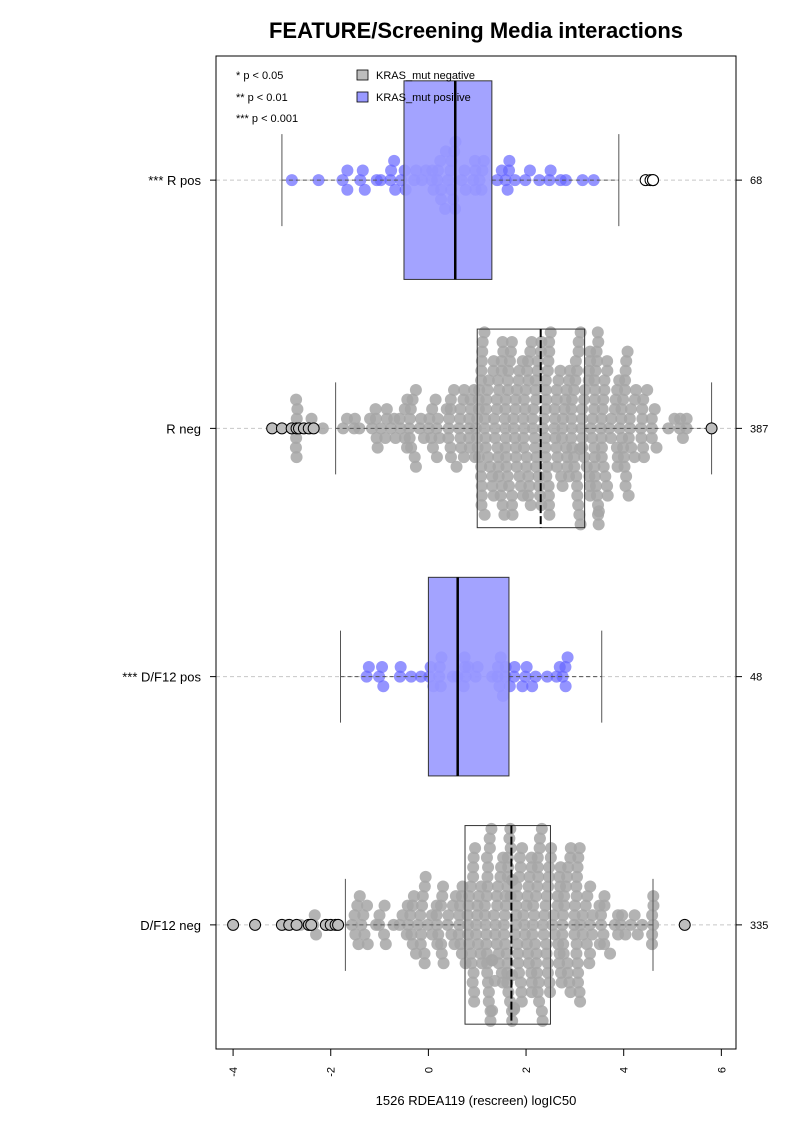 This screenshot has height=1122, width=793. What do you see at coordinates (756, 181) in the screenshot?
I see `count-label: 68` at bounding box center [756, 181].